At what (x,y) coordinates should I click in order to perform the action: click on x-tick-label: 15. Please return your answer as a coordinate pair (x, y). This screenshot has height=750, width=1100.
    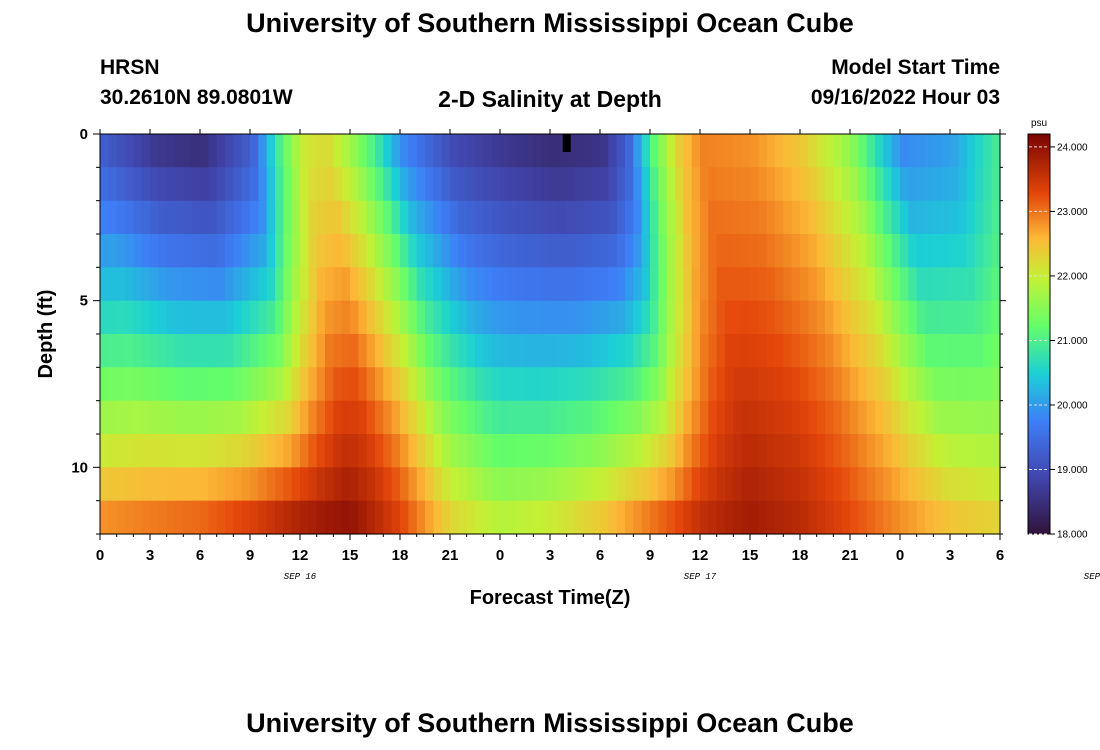
    Looking at the image, I should click on (750, 555).